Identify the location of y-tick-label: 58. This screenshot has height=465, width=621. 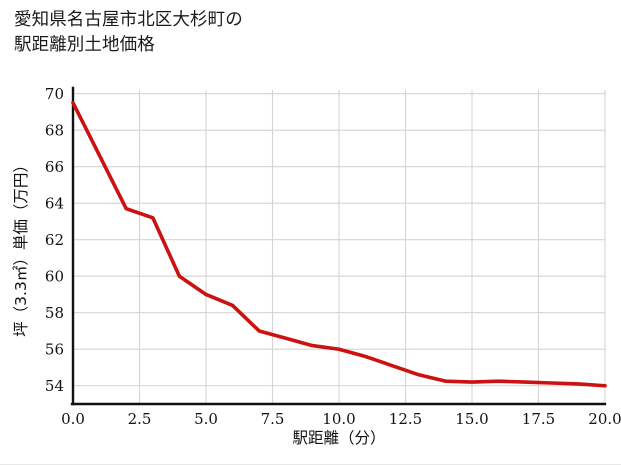
(54, 313).